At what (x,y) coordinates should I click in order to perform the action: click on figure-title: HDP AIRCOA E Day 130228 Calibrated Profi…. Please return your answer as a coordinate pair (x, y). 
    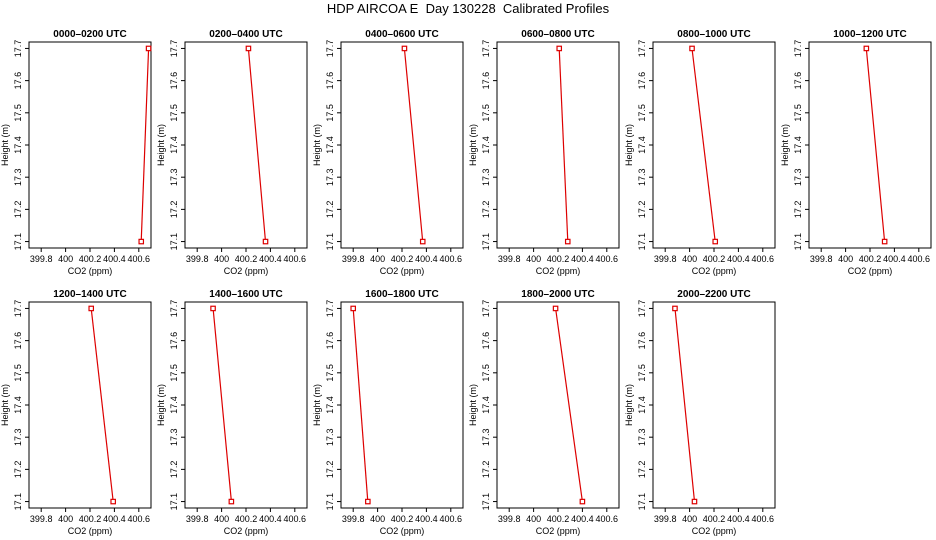
    Looking at the image, I should click on (468, 8).